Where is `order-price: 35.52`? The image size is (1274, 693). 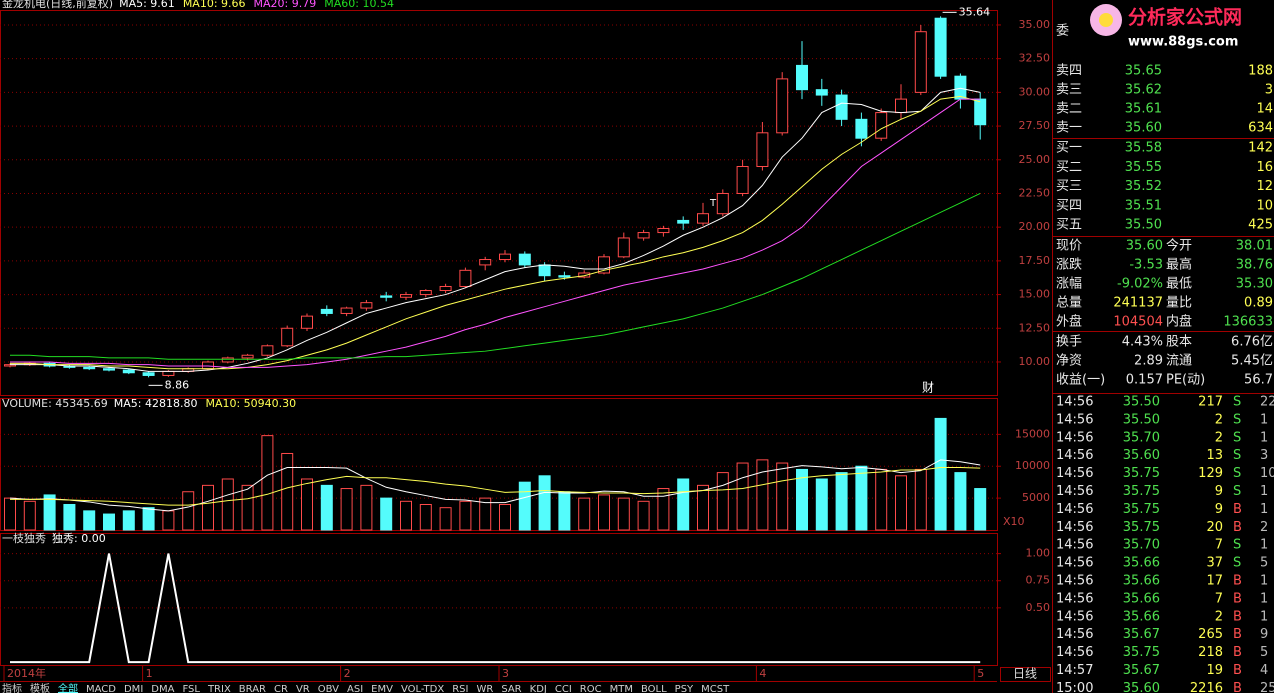
order-price: 35.52 is located at coordinates (1143, 186).